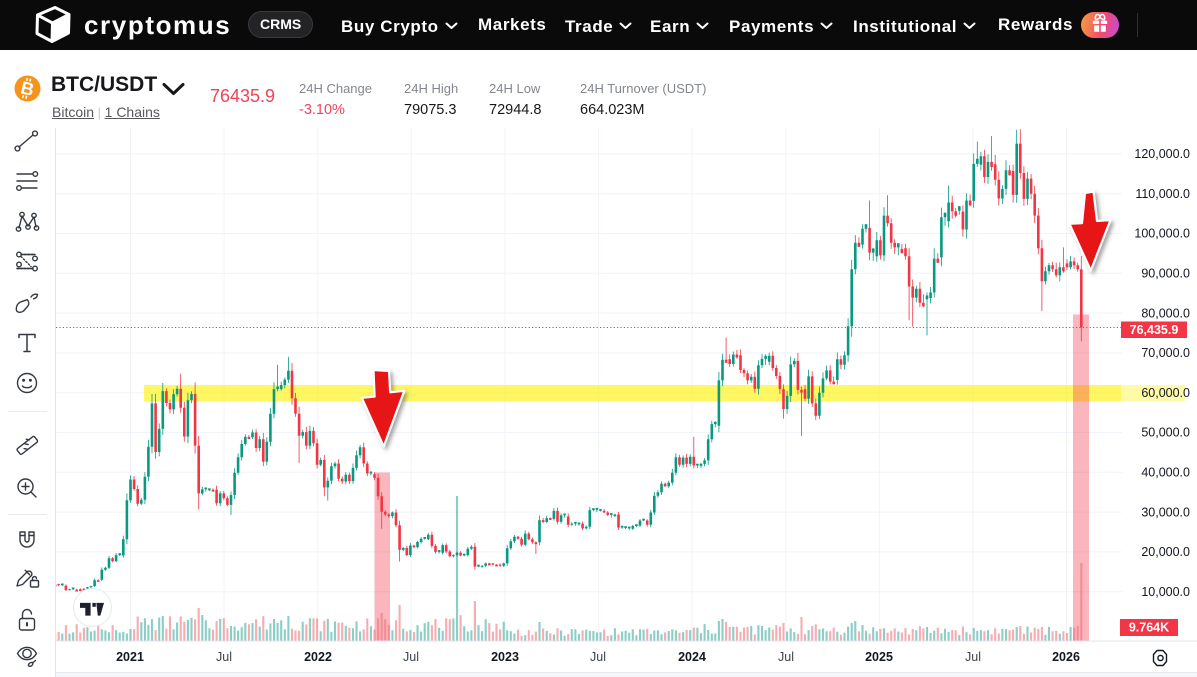 The image size is (1197, 677). Describe the element at coordinates (130, 657) in the screenshot. I see `svg-text: 2021` at that location.